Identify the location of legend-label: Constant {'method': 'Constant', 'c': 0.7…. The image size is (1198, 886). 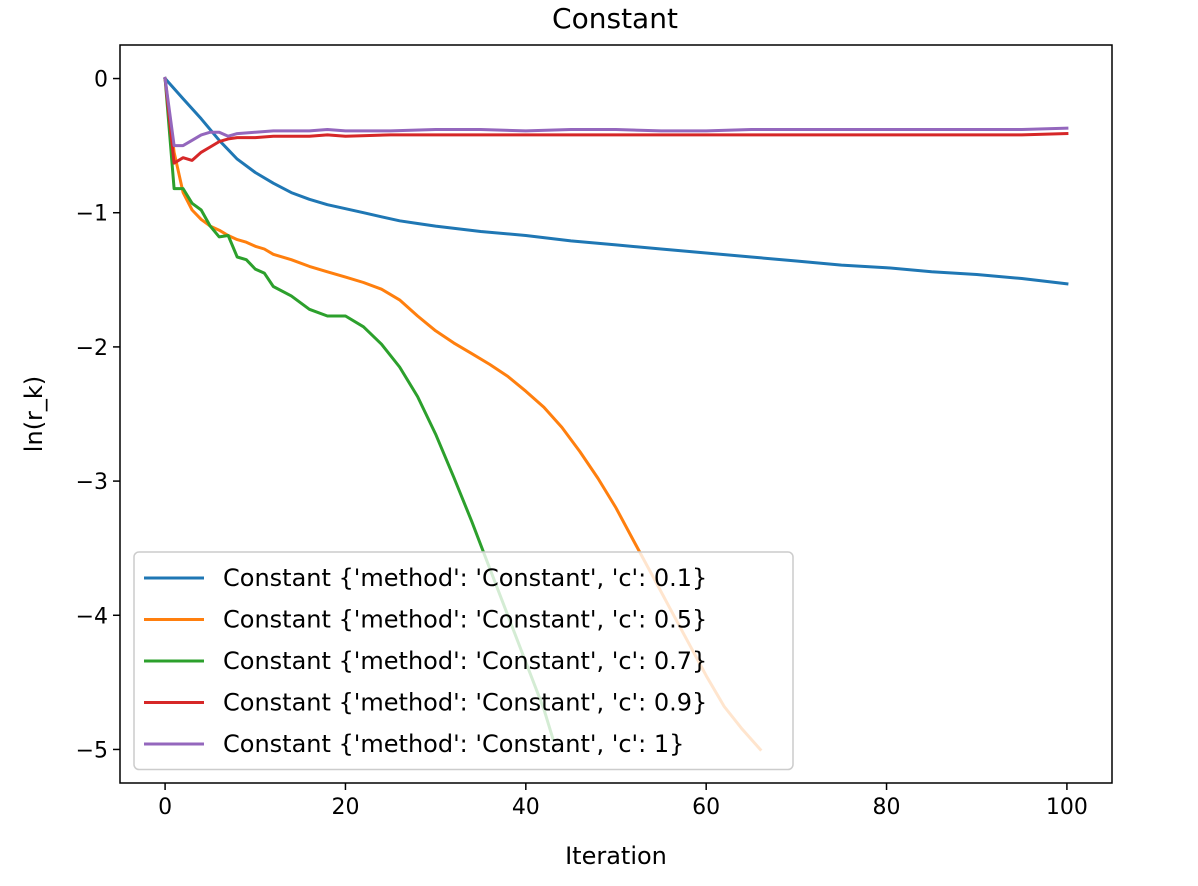
(465, 661).